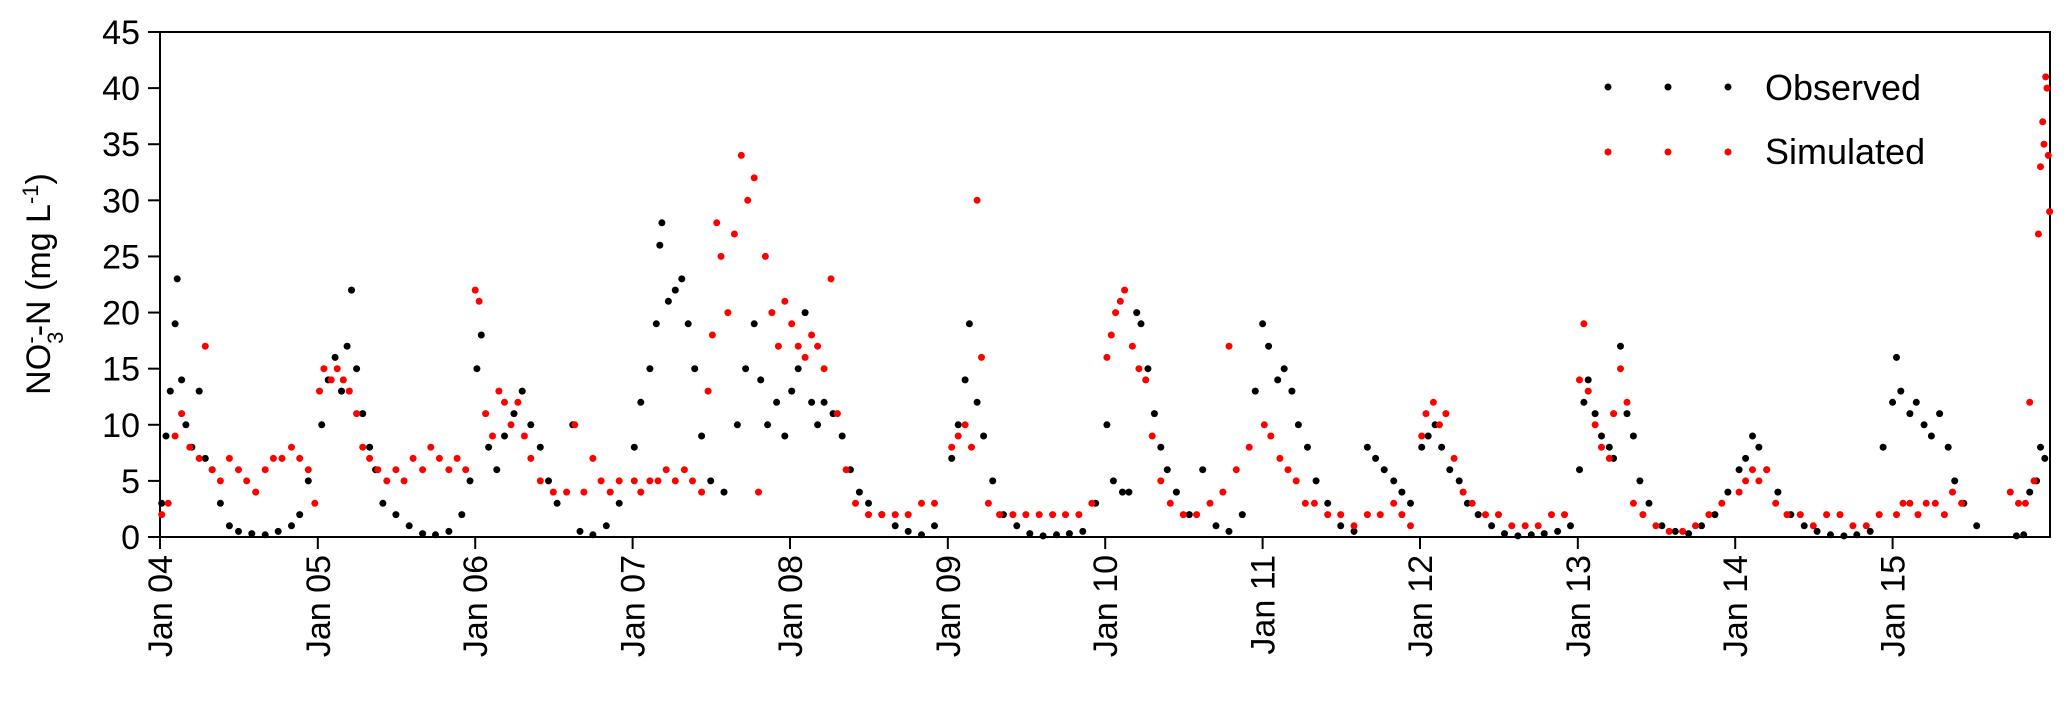 Image resolution: width=2067 pixels, height=713 pixels. I want to click on y-tick-label: 20, so click(121, 314).